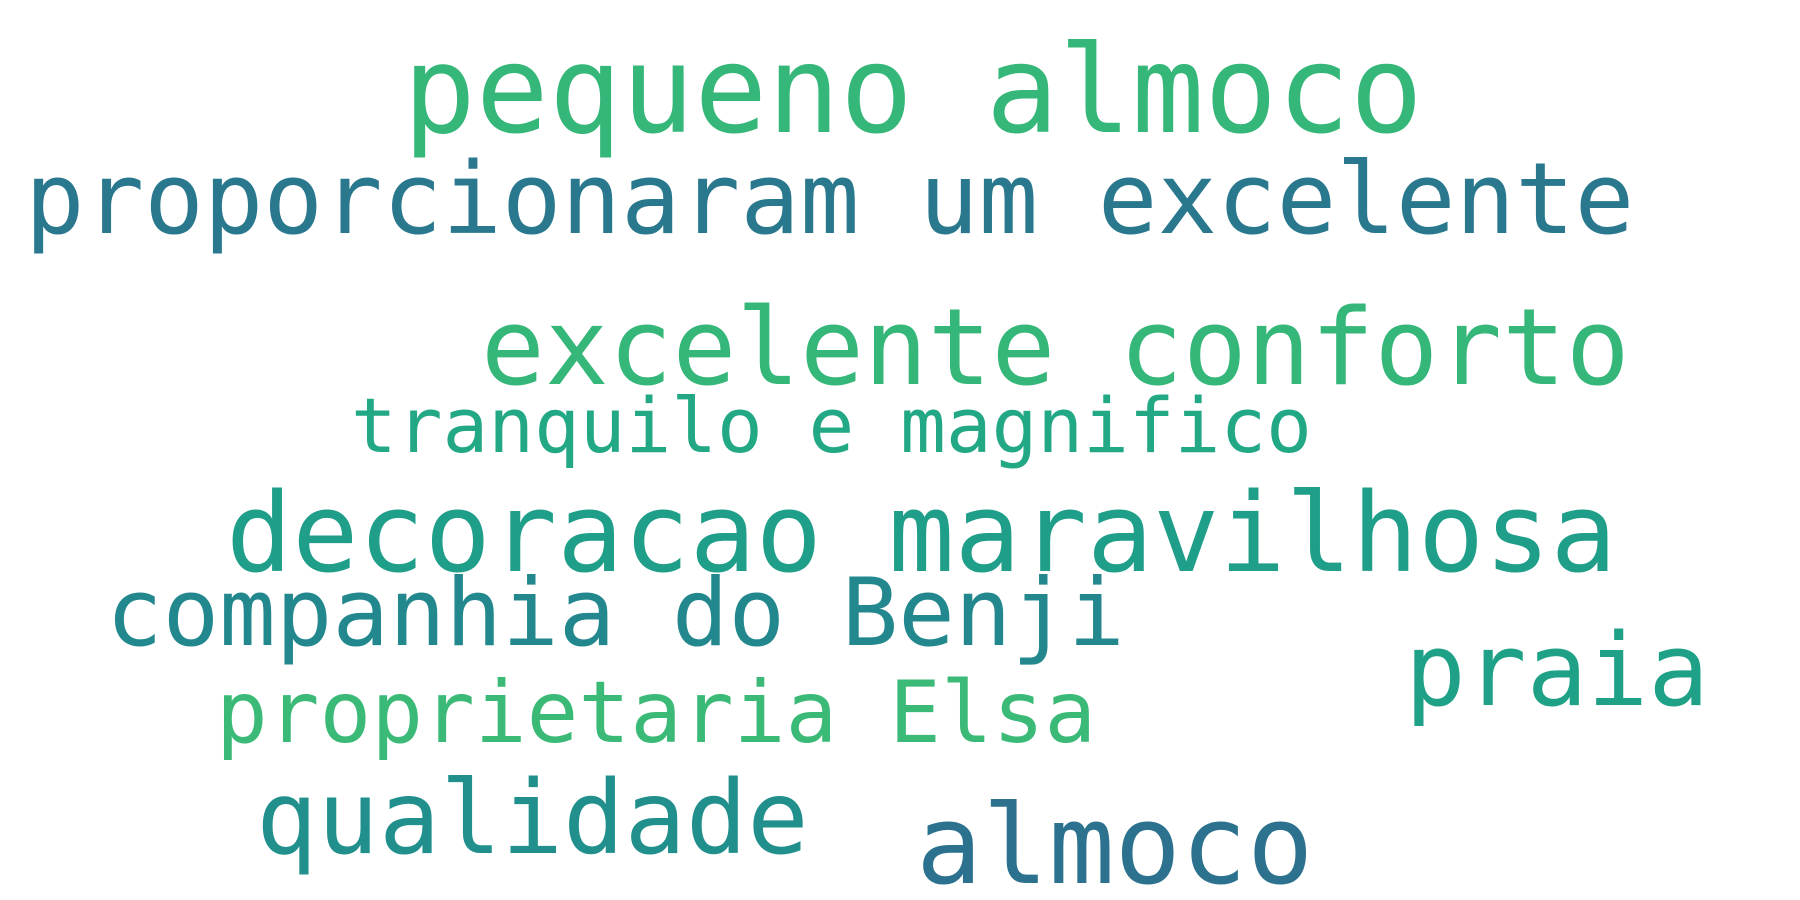 This screenshot has width=1800, height=900. What do you see at coordinates (1115, 840) in the screenshot?
I see `word-almoco: almoco` at bounding box center [1115, 840].